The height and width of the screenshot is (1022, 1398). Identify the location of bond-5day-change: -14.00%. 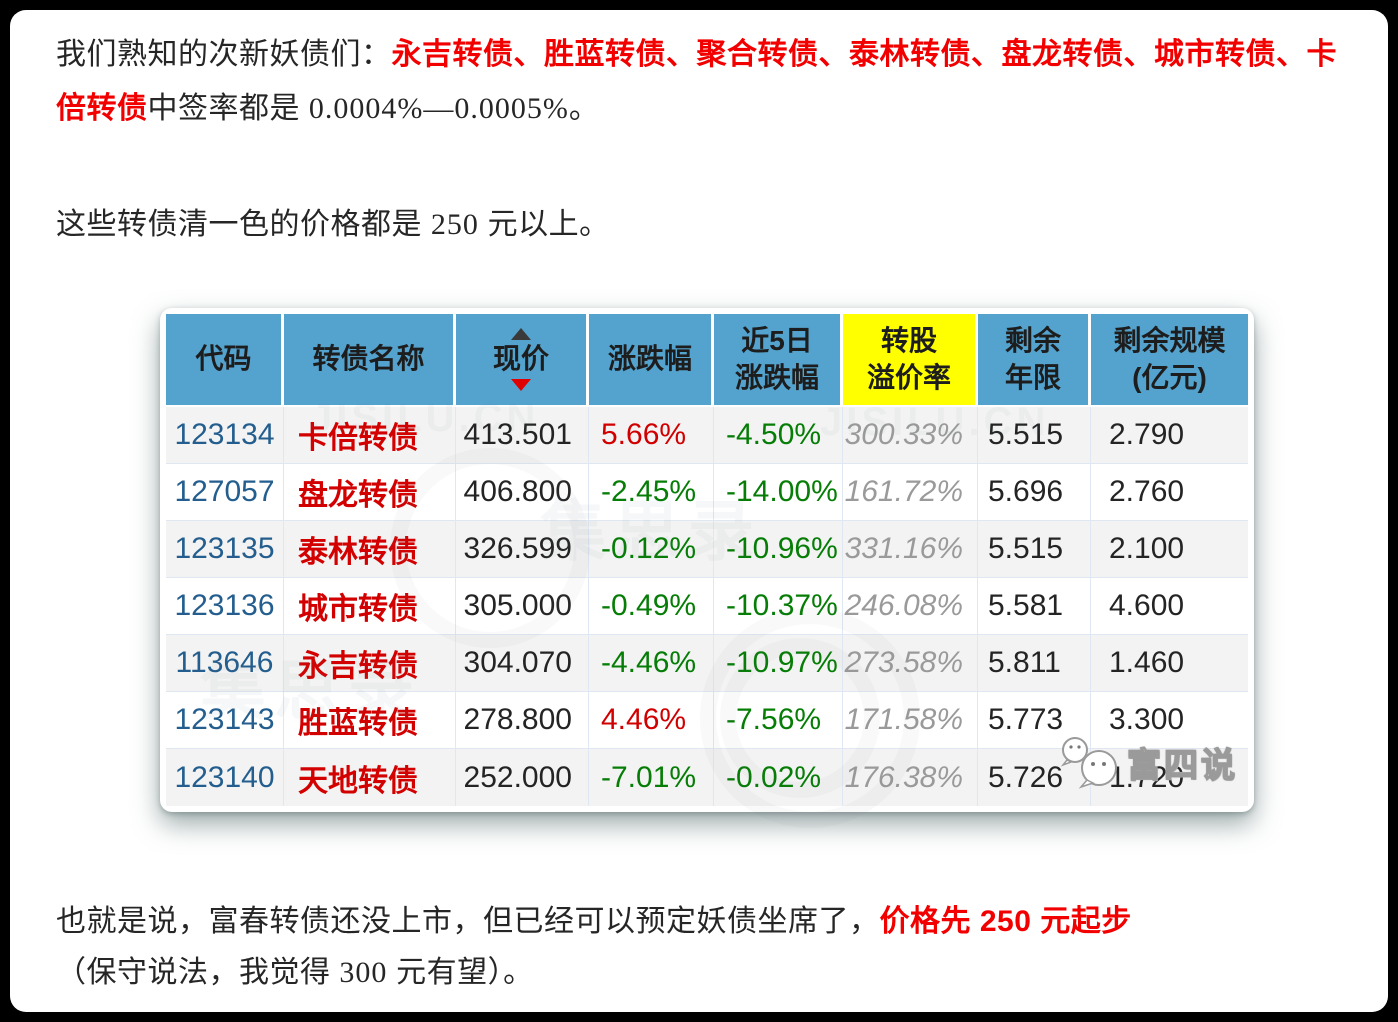
(782, 491).